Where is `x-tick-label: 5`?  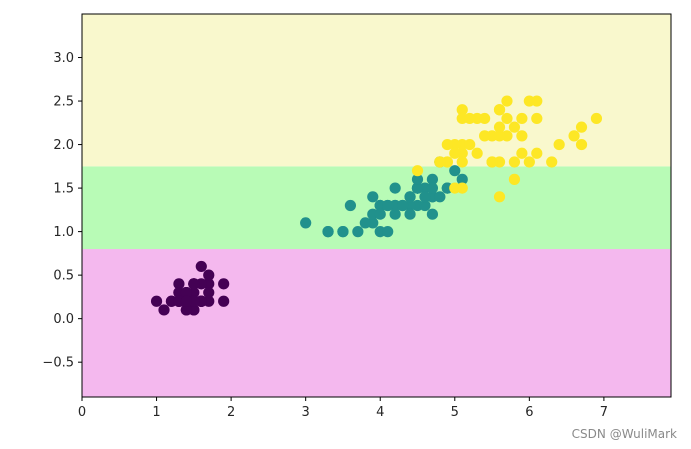 x-tick-label: 5 is located at coordinates (455, 412).